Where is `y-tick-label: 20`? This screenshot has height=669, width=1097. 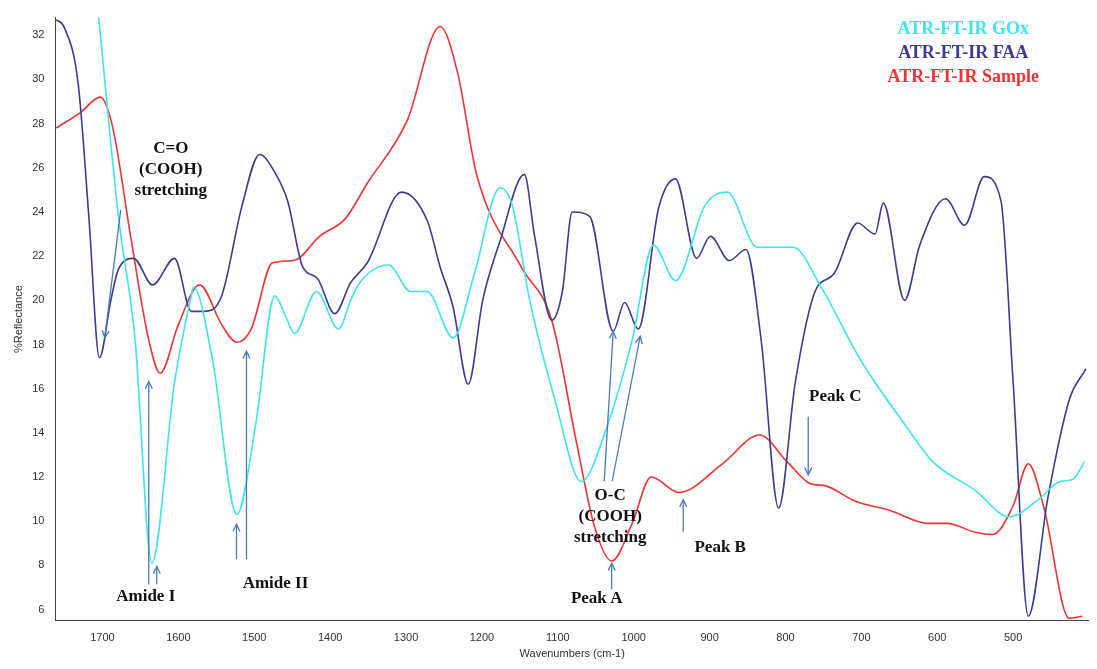 y-tick-label: 20 is located at coordinates (38, 299).